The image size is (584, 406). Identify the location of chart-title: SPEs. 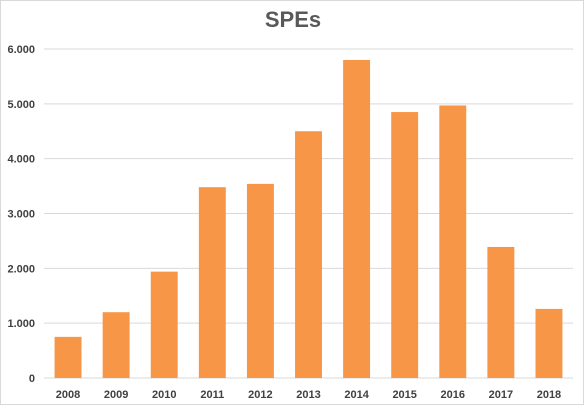
(293, 19).